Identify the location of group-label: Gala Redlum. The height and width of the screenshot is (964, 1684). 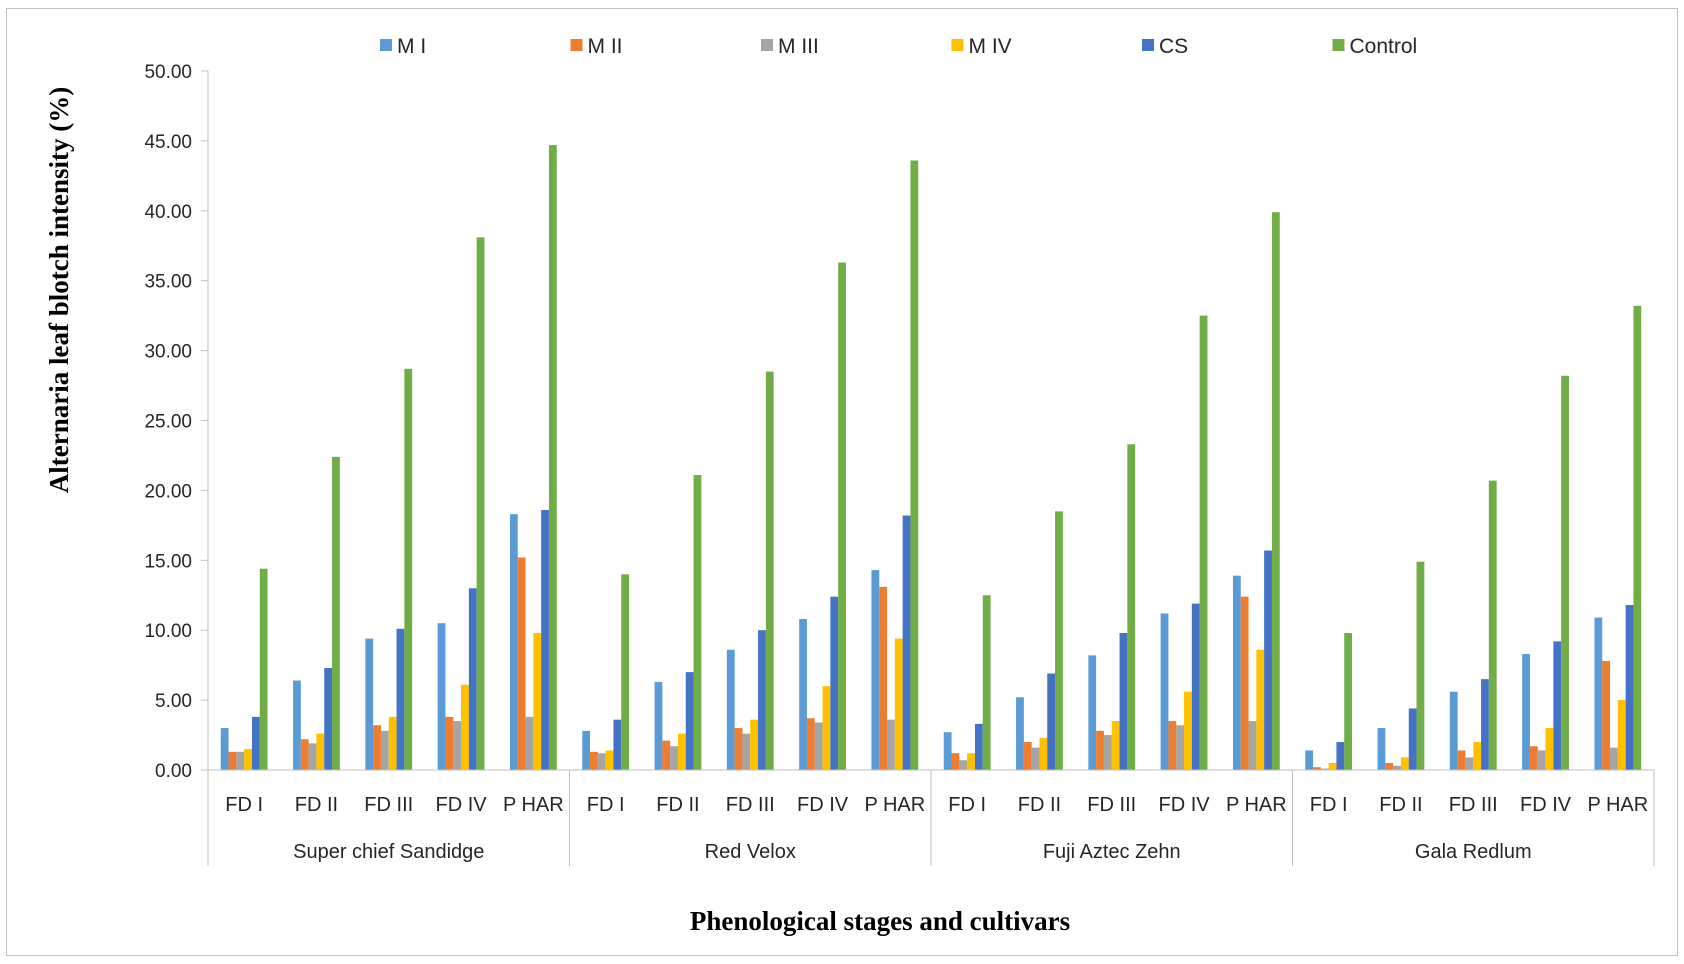
(1473, 852).